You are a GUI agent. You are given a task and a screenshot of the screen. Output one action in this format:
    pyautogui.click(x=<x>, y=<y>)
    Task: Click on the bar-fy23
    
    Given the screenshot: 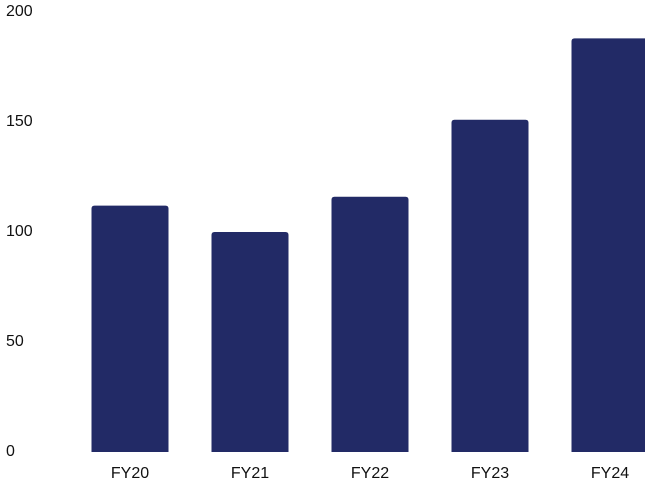 What is the action you would take?
    pyautogui.click(x=490, y=286)
    